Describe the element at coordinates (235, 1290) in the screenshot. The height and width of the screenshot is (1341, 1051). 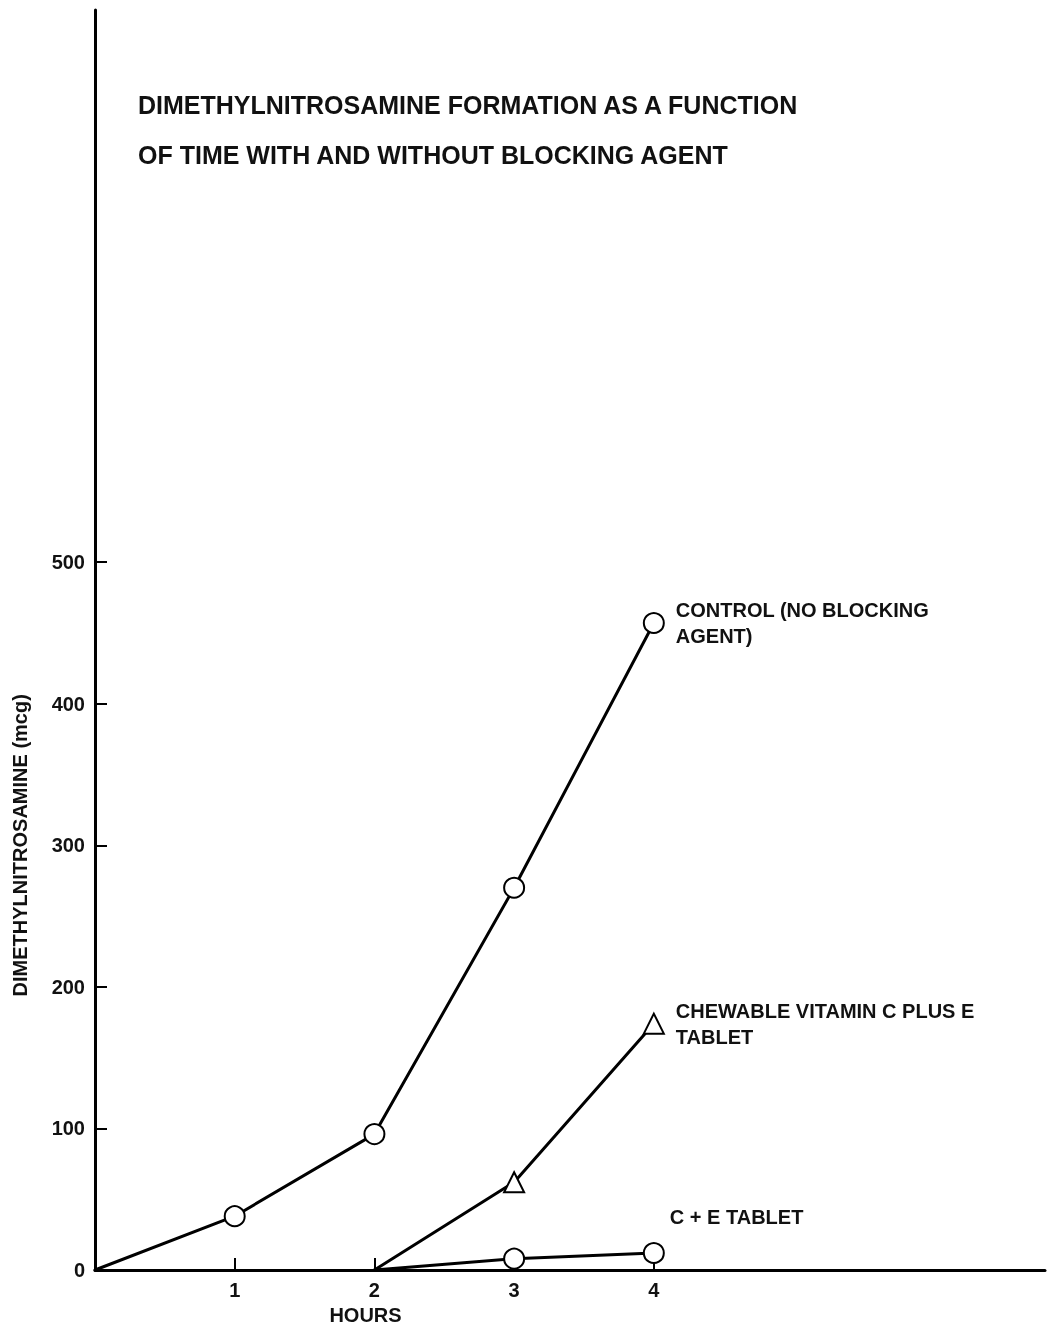
I see `x-tick-label: 1` at that location.